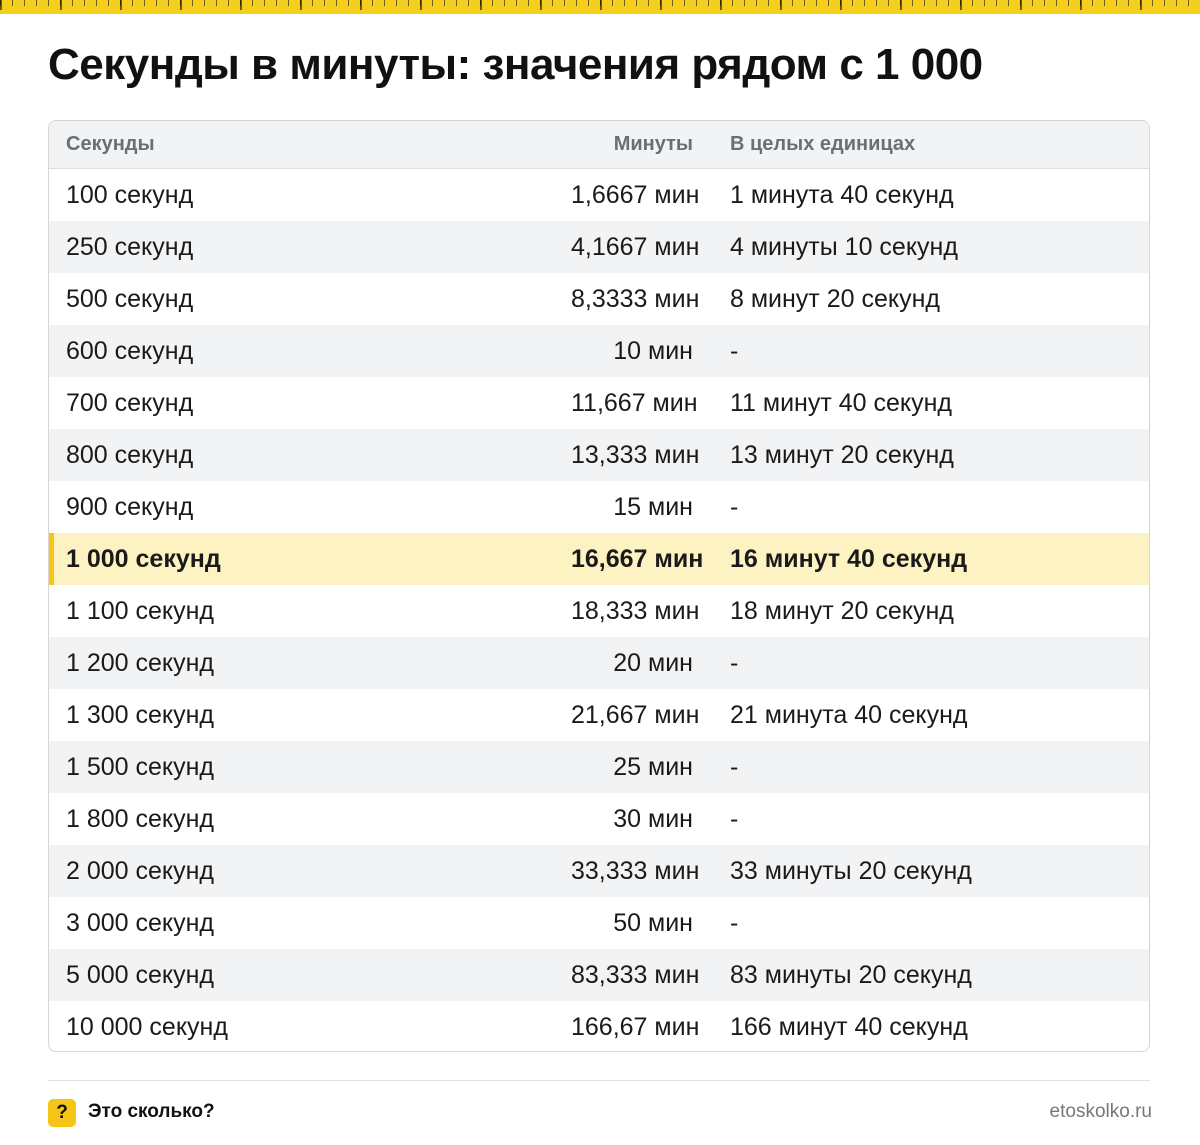 This screenshot has width=1200, height=1145. I want to click on cell-minutes: 16,667 мин, so click(637, 558).